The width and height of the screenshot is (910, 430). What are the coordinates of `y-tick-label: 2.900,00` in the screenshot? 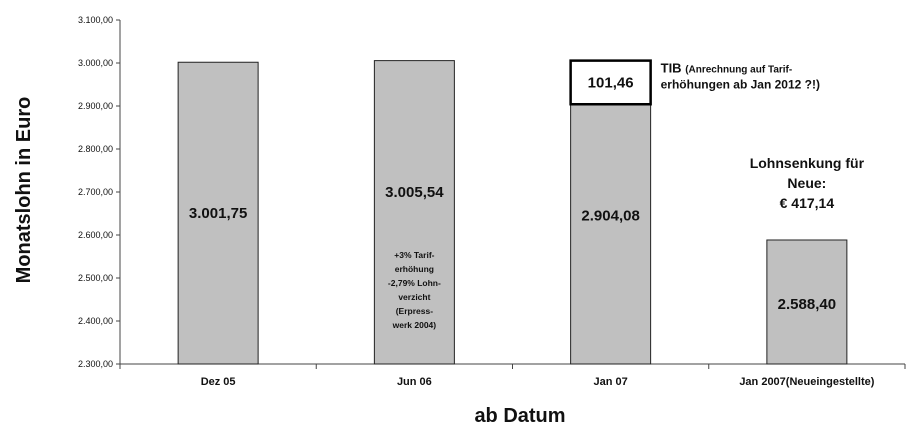 It's located at (95, 106).